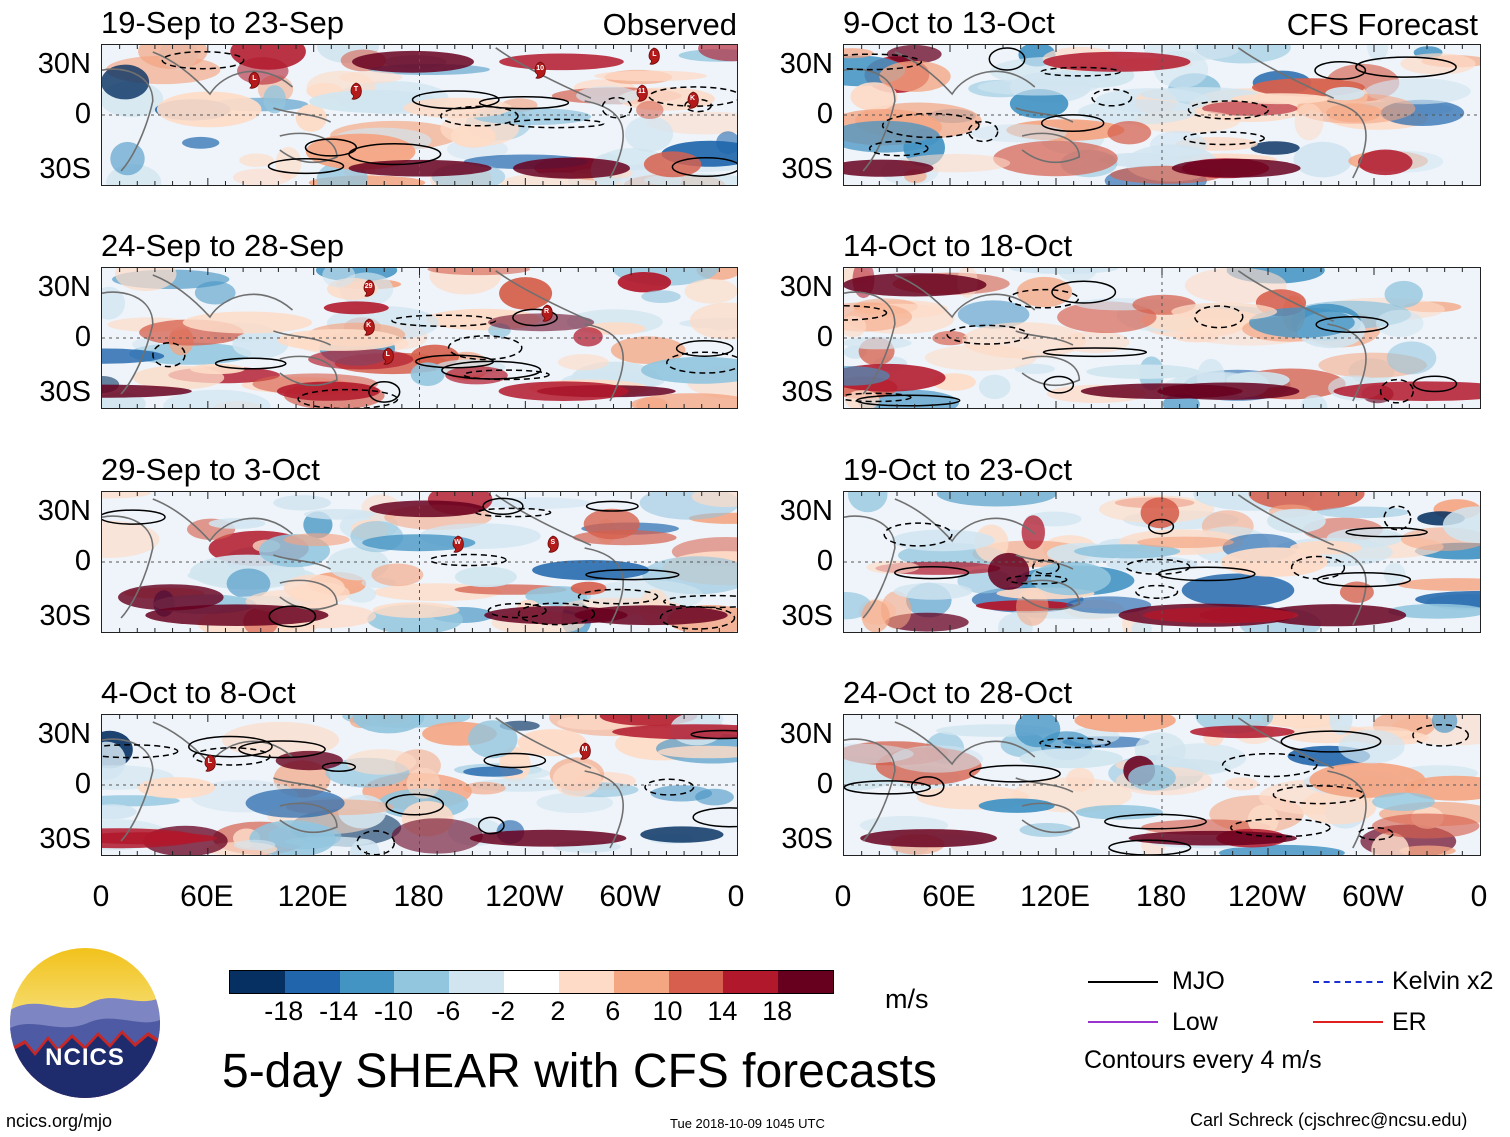  What do you see at coordinates (958, 692) in the screenshot?
I see `panel-title-forecast-4: 24-Oct to 28-Oct` at bounding box center [958, 692].